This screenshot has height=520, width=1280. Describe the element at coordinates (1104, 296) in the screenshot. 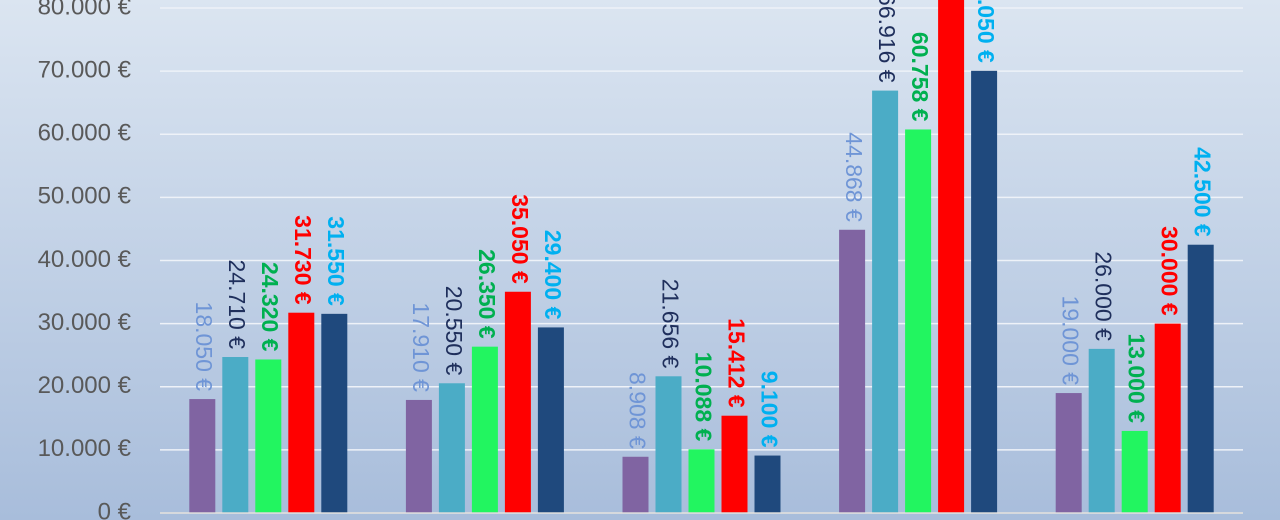

I see `value-label: 26.000 €` at that location.